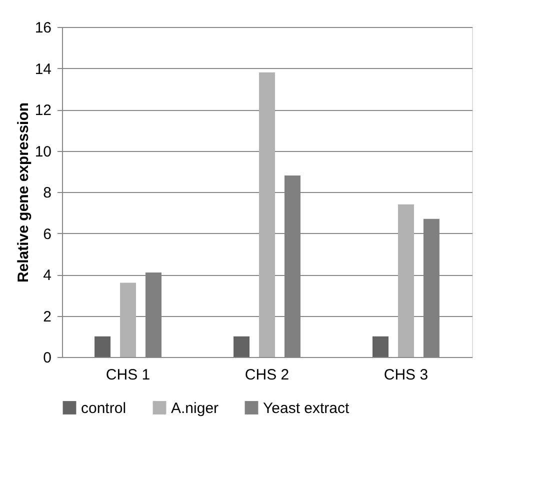  I want to click on x-tick-label: CHS 1, so click(128, 375).